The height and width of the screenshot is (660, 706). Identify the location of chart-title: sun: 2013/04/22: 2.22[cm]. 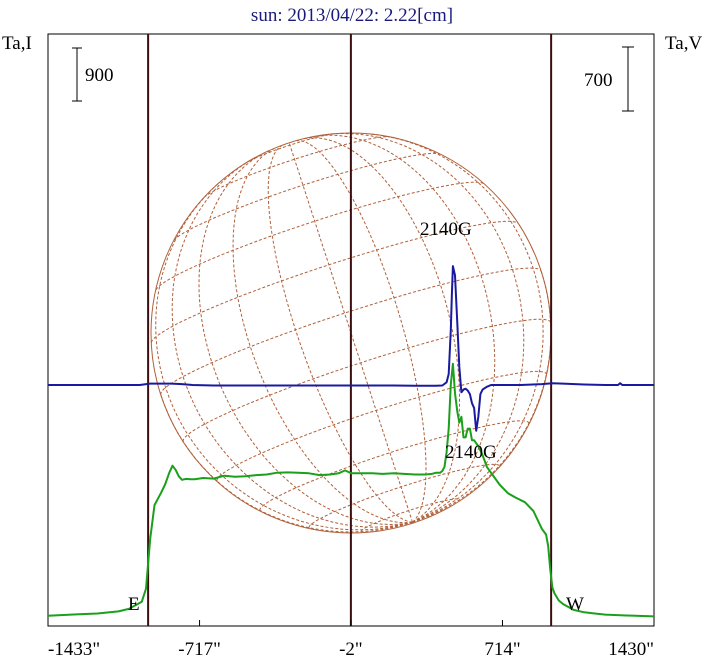
(352, 15).